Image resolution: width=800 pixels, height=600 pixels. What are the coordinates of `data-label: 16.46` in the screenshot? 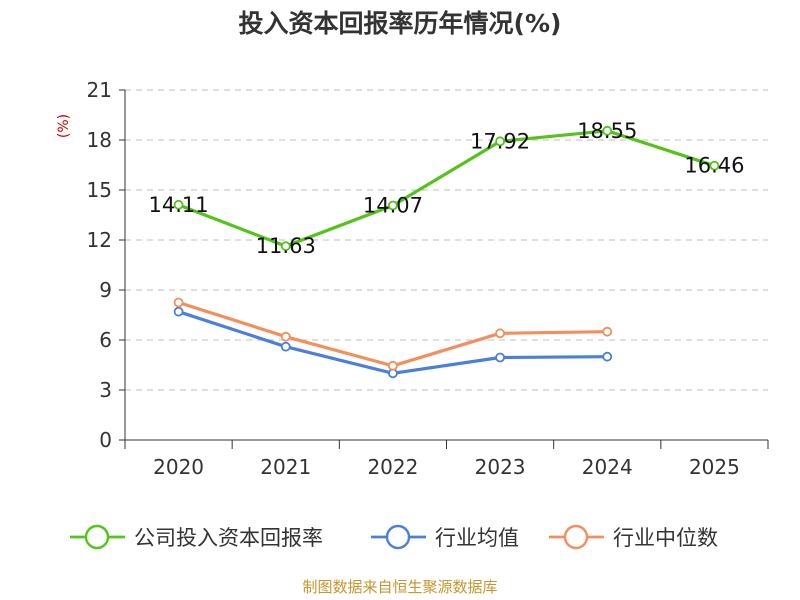 It's located at (714, 166).